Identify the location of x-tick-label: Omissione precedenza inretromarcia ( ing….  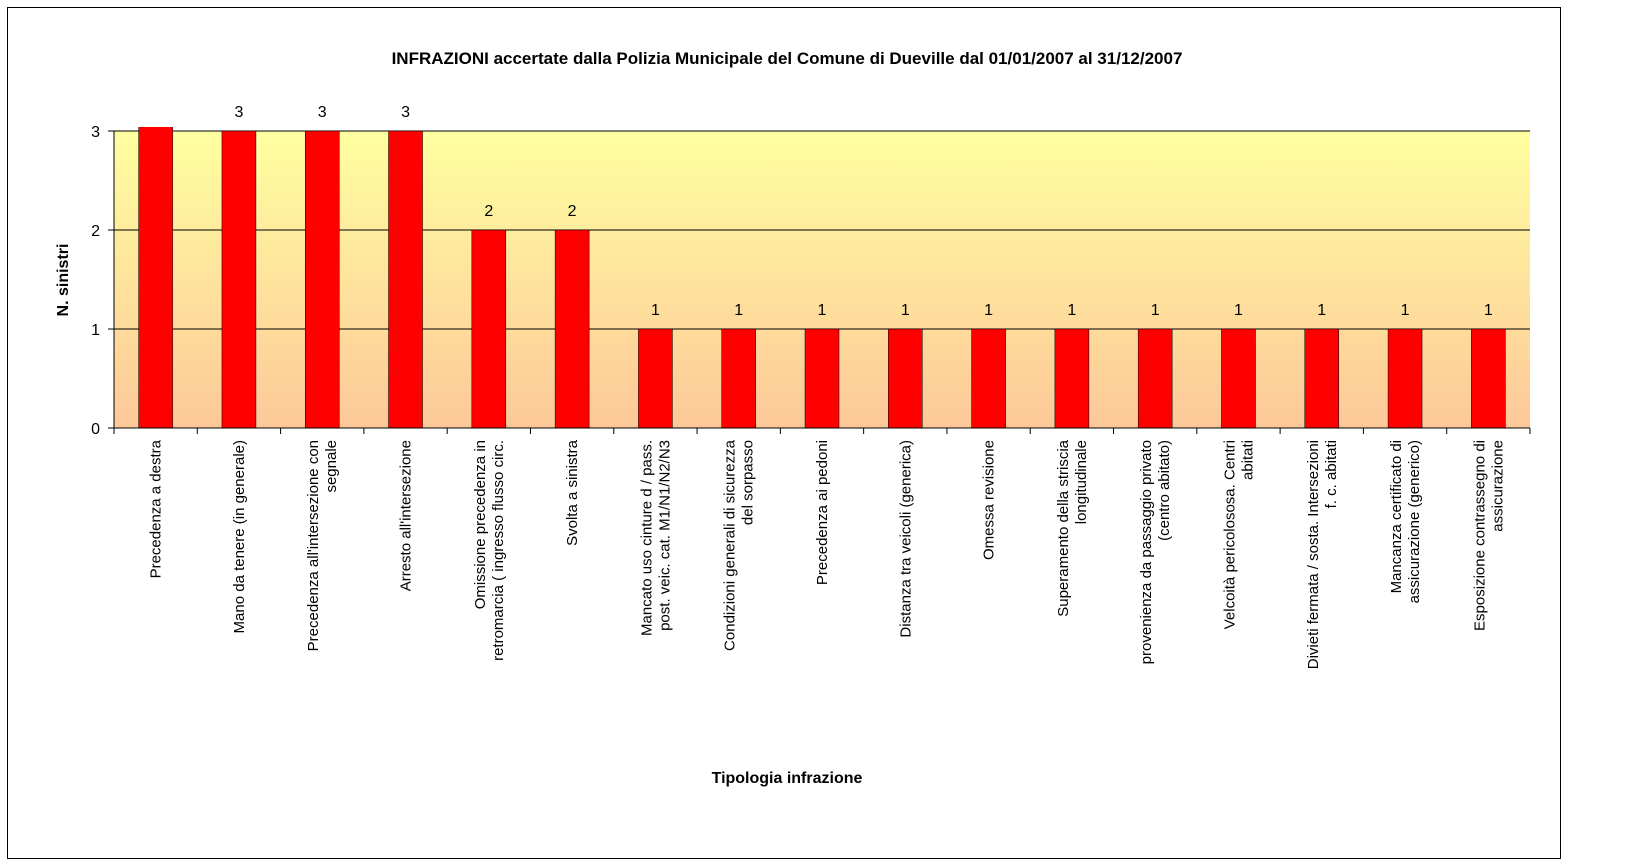
(489, 550).